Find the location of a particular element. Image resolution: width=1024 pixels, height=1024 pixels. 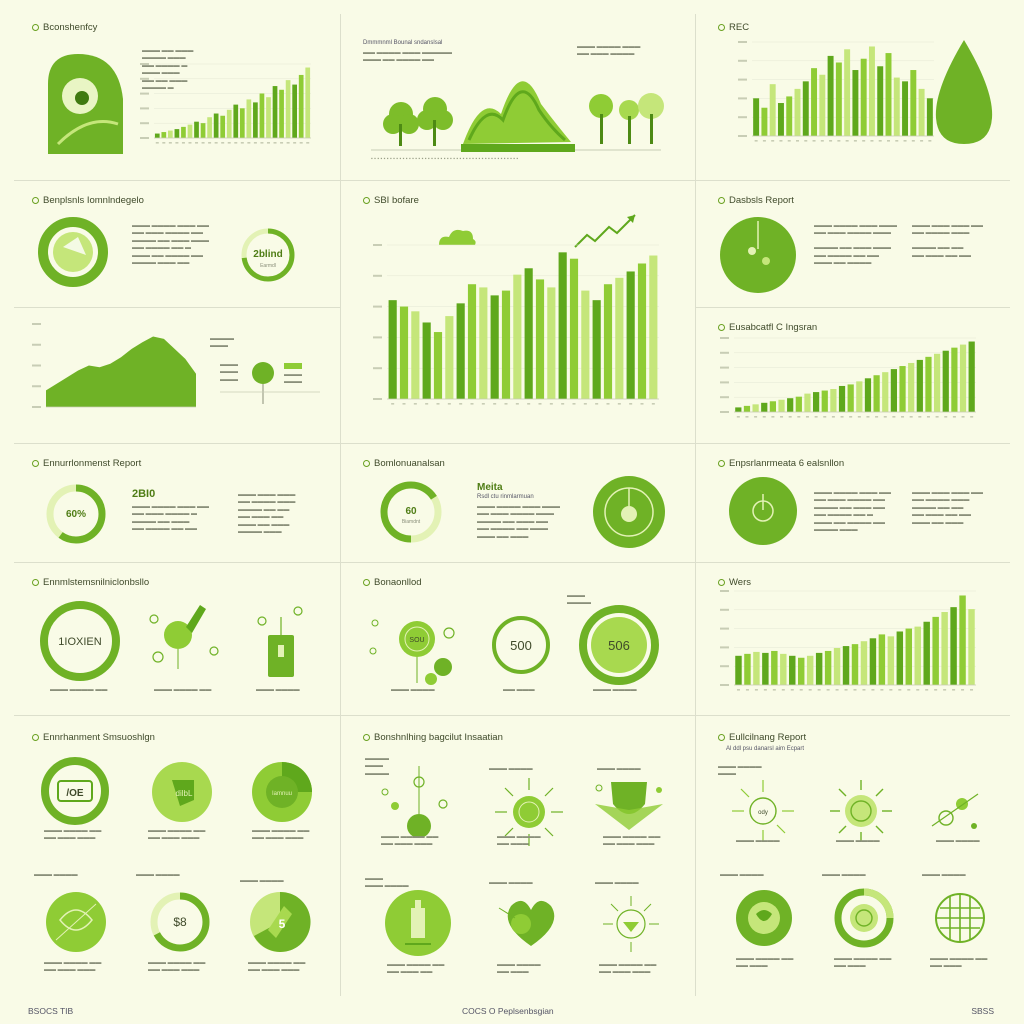

circle-p18d is located at coordinates (764, 918).